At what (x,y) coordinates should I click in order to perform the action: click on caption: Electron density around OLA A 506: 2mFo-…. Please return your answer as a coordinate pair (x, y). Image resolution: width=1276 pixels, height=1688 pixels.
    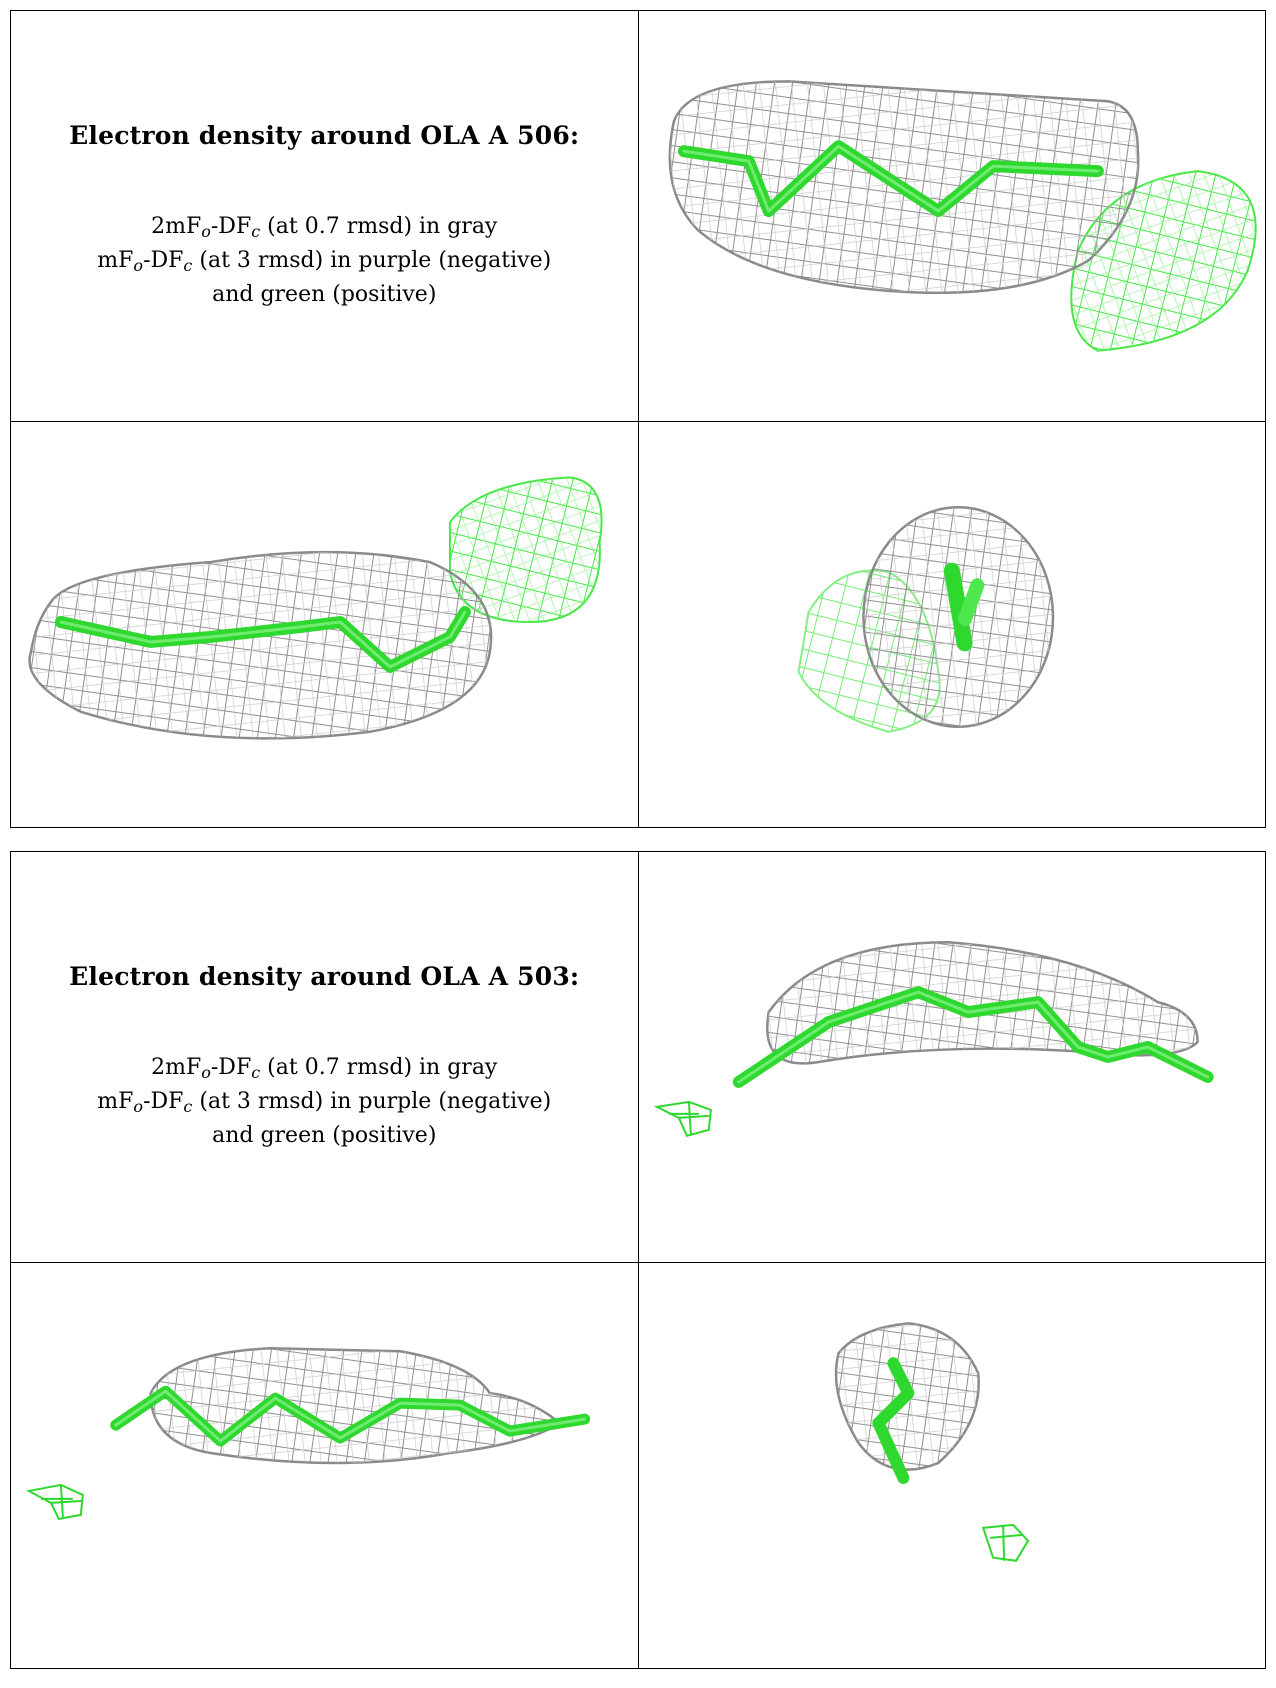
    Looking at the image, I should click on (324, 216).